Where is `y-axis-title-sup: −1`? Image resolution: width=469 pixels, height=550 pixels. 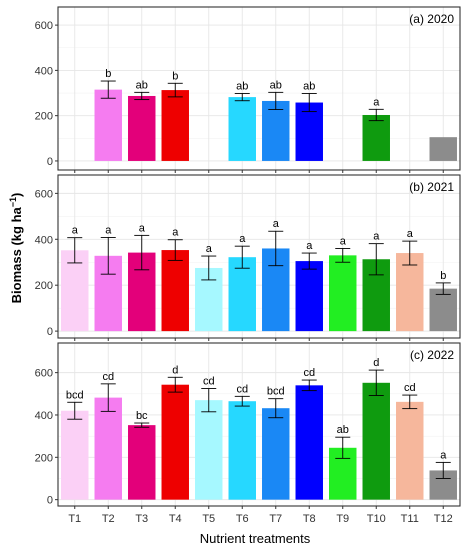
y-axis-title-sup: −1 is located at coordinates (13, 202).